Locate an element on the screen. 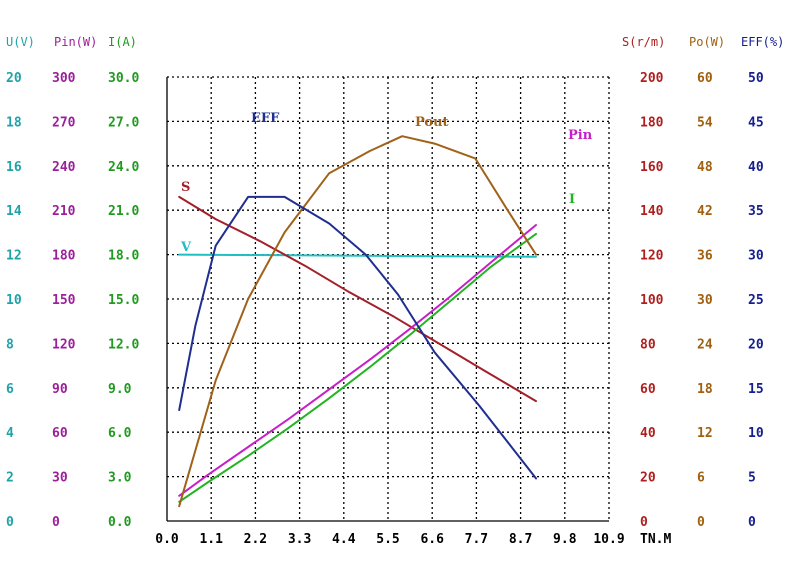  y-tick-label-eff: 40 is located at coordinates (756, 167).